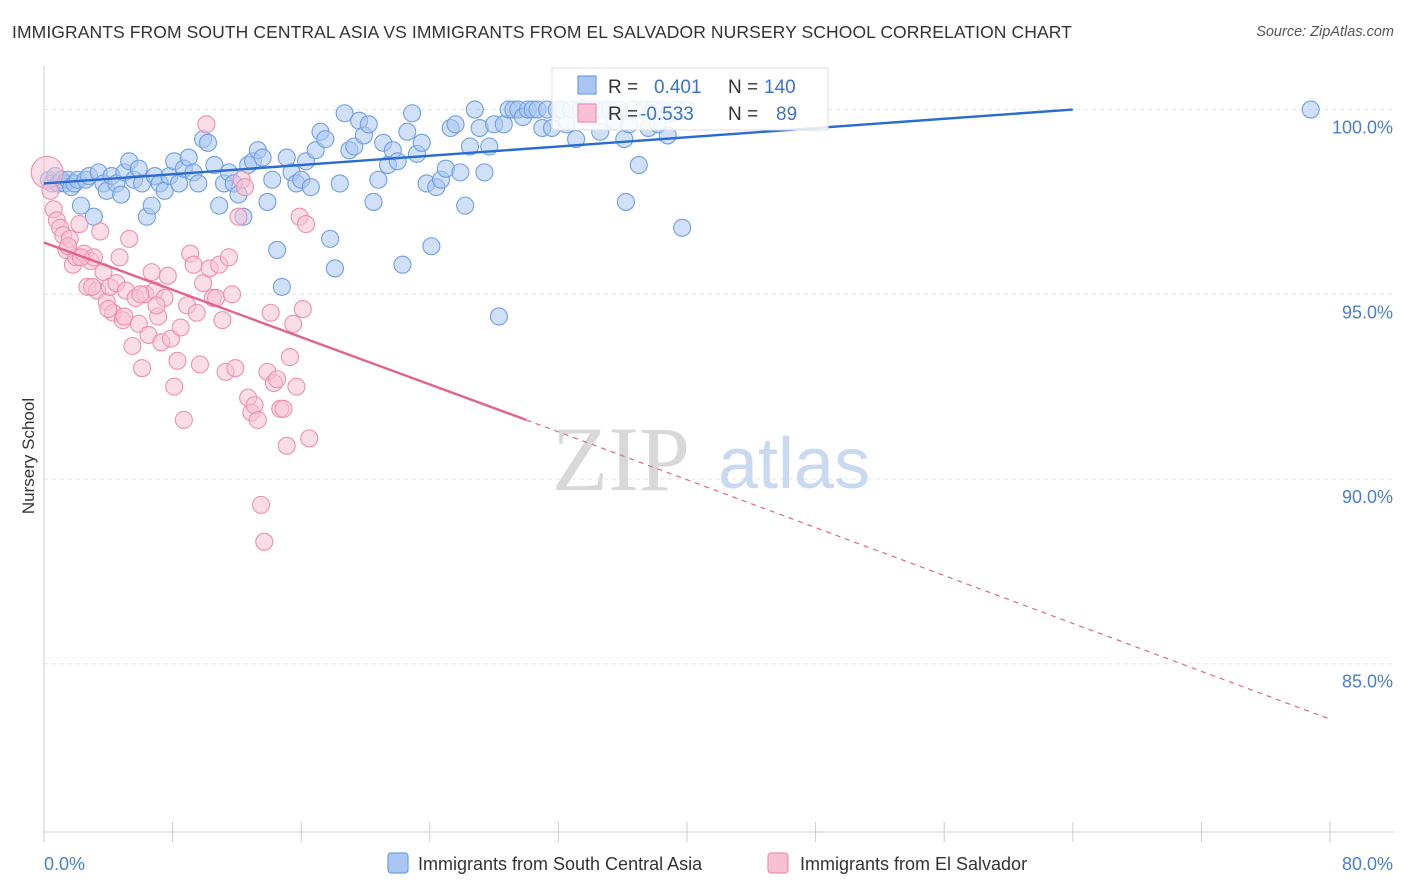 The width and height of the screenshot is (1406, 892). What do you see at coordinates (1367, 497) in the screenshot?
I see `y-tick-label-90: 90.0%` at bounding box center [1367, 497].